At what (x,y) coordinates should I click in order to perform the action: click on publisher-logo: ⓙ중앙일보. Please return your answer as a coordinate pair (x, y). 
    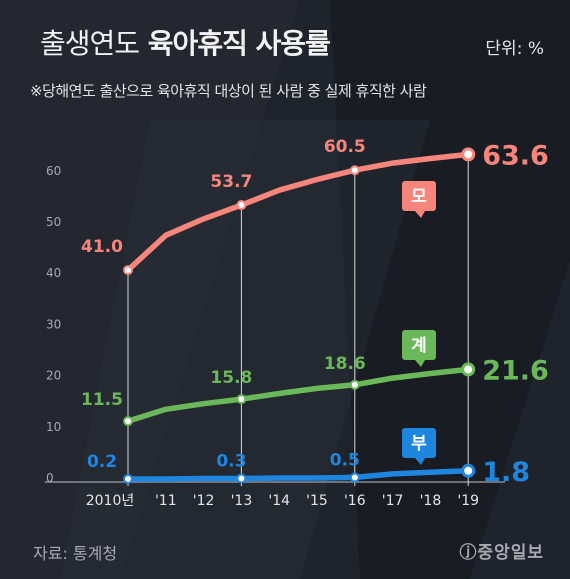
    Looking at the image, I should click on (501, 553).